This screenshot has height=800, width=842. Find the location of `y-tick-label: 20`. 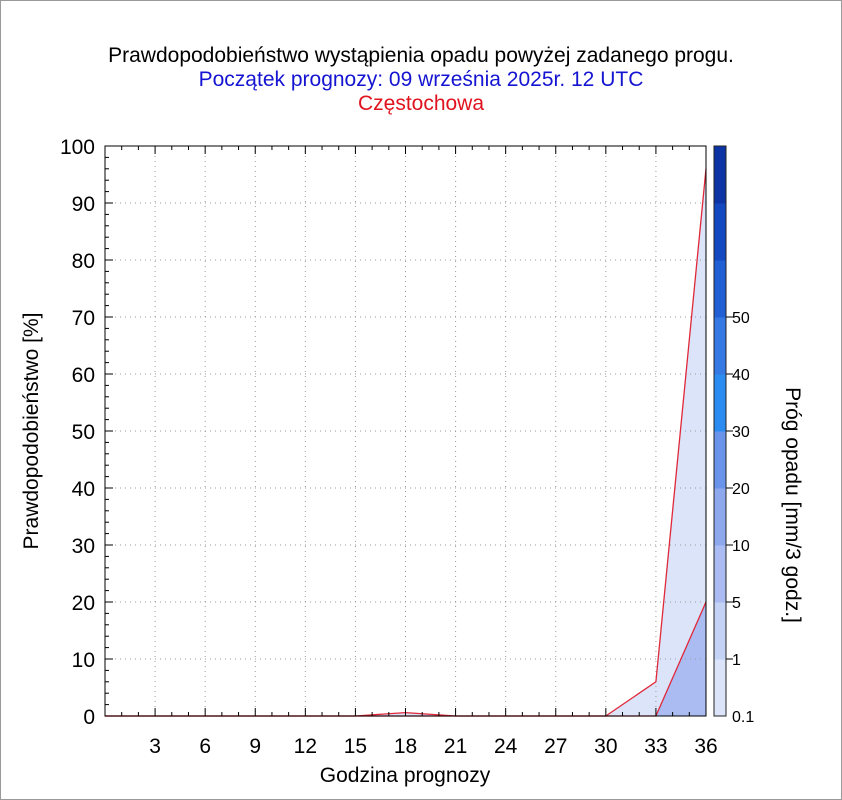

y-tick-label: 20 is located at coordinates (83, 603).